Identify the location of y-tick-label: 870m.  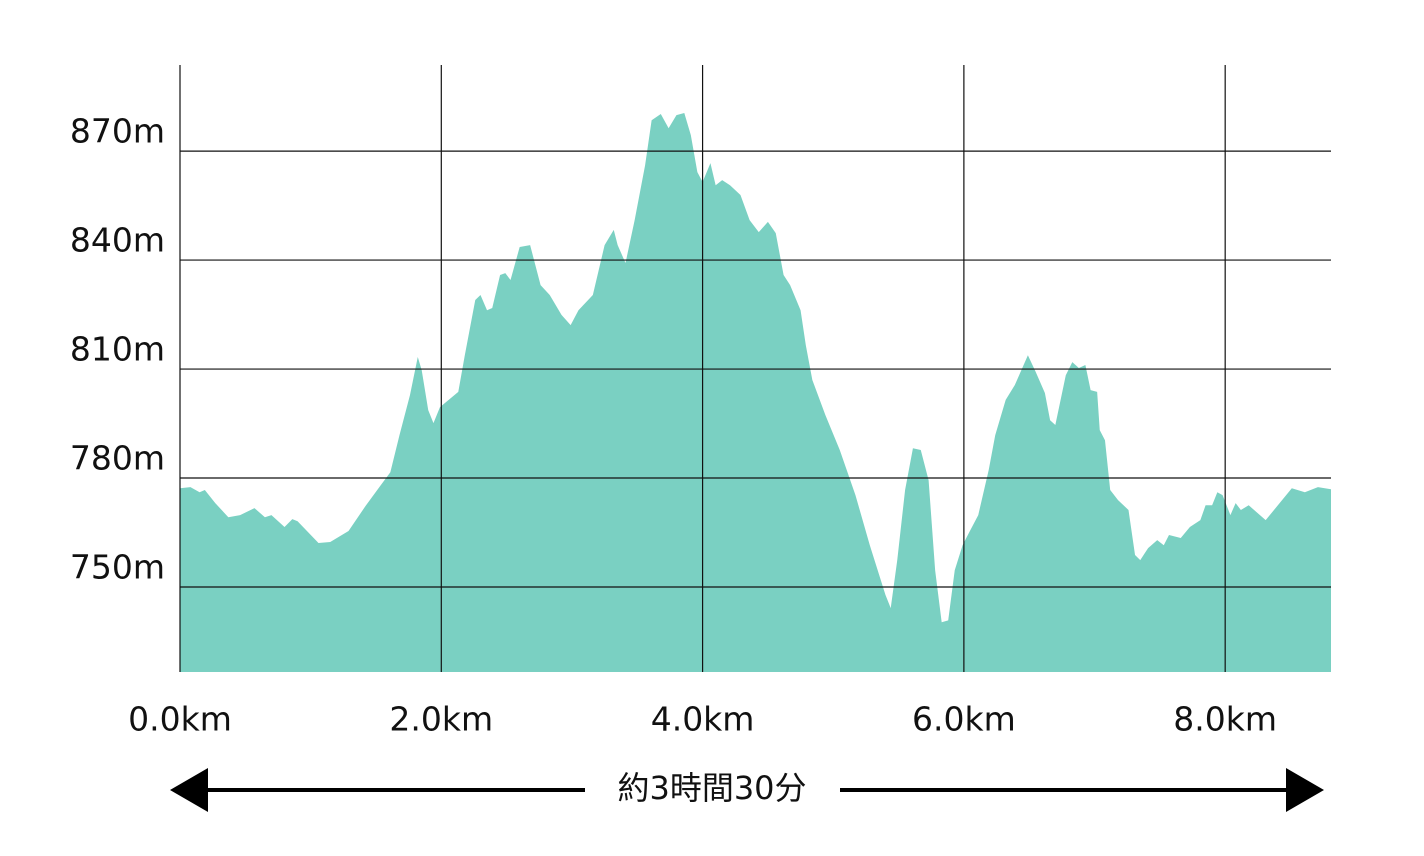
(117, 131).